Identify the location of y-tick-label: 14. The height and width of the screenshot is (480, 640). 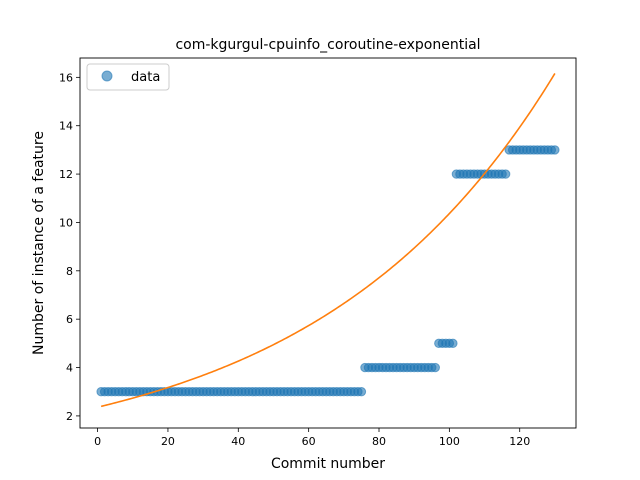
(66, 126).